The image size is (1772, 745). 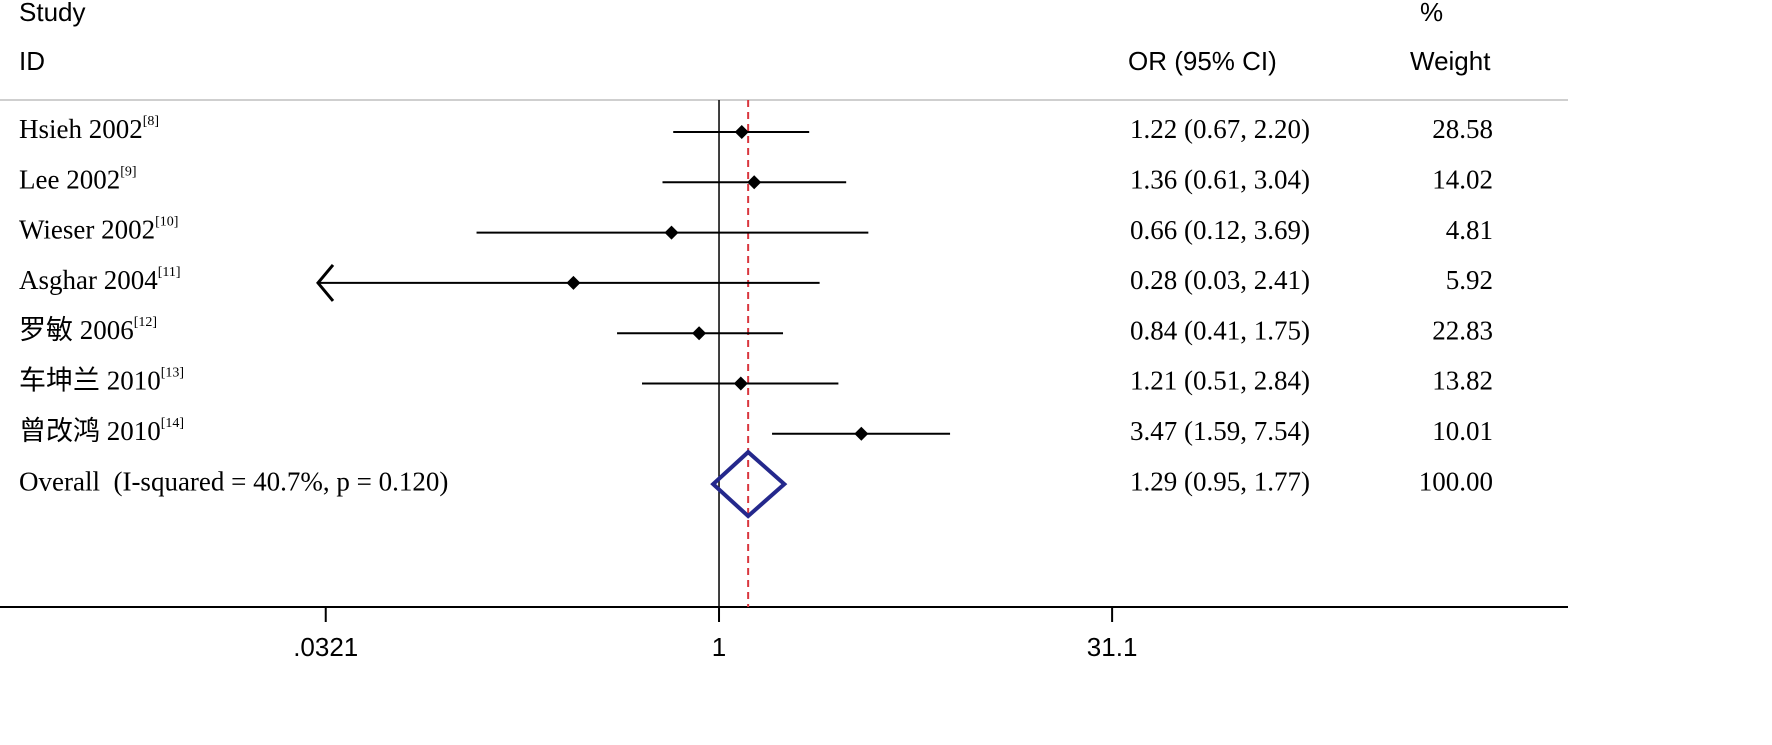 What do you see at coordinates (749, 484) in the screenshot?
I see `overall-diamond` at bounding box center [749, 484].